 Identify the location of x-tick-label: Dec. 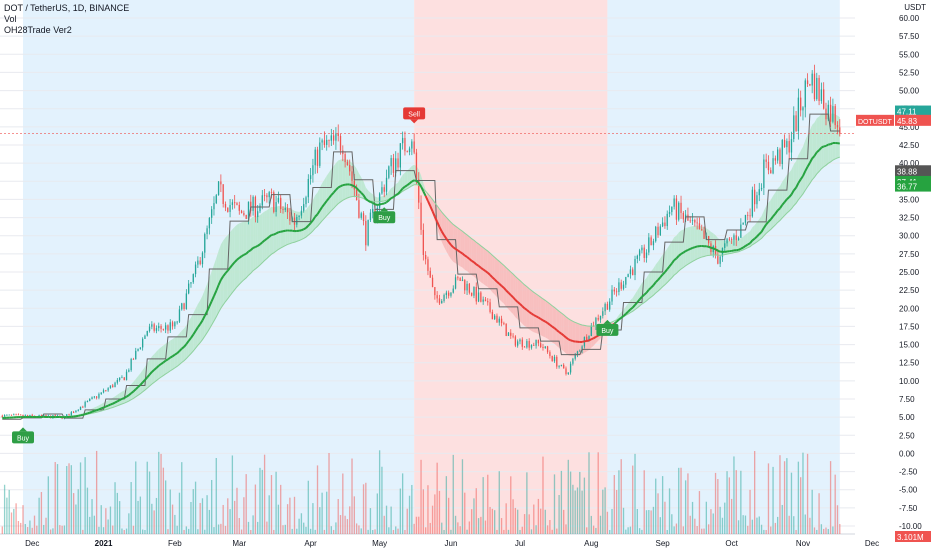
(872, 543).